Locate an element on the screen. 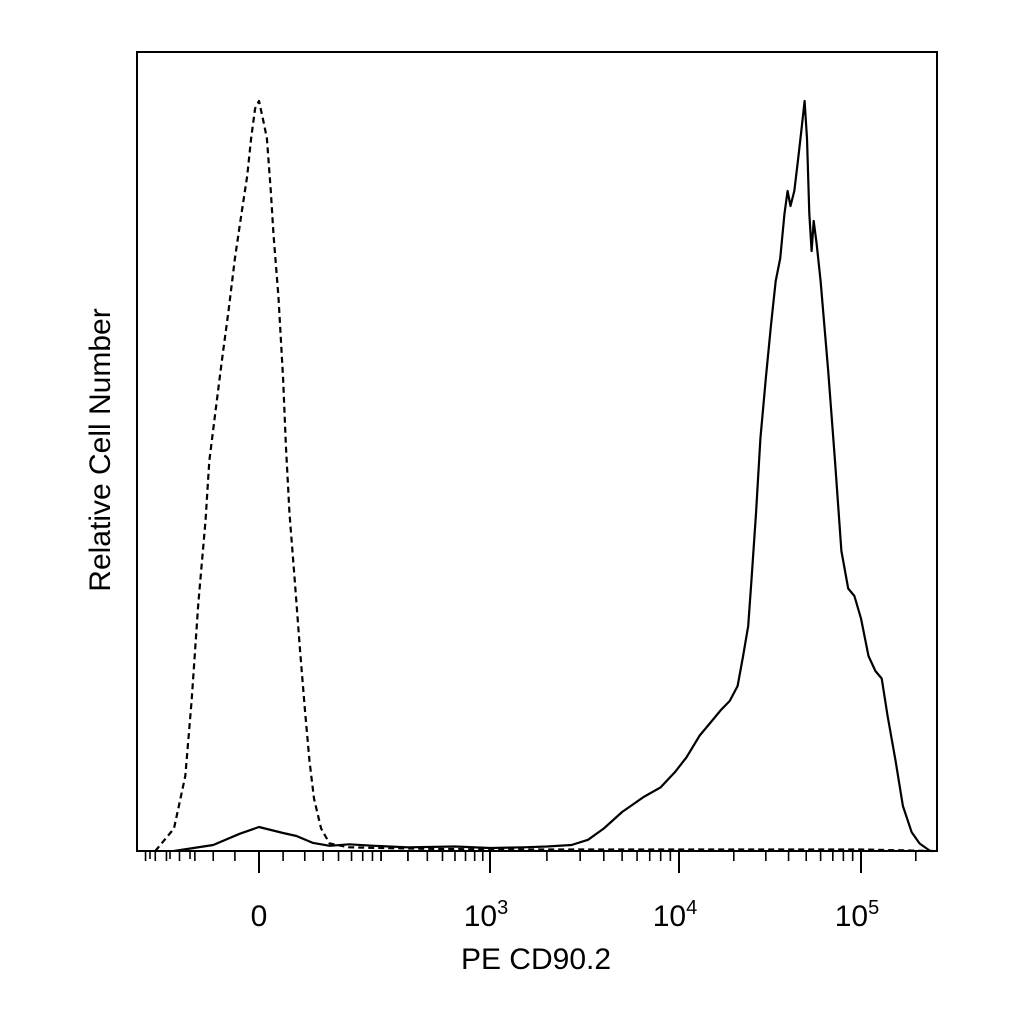 This screenshot has height=1024, width=1024. y-axis-label: Relative Cell Number is located at coordinates (100, 449).